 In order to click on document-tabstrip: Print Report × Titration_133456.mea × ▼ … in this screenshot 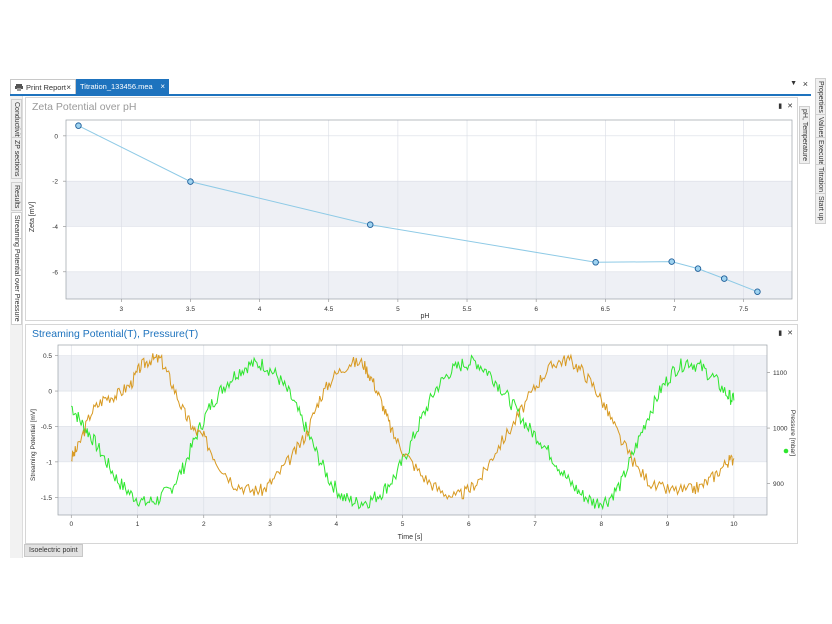, I will do `click(410, 87)`.